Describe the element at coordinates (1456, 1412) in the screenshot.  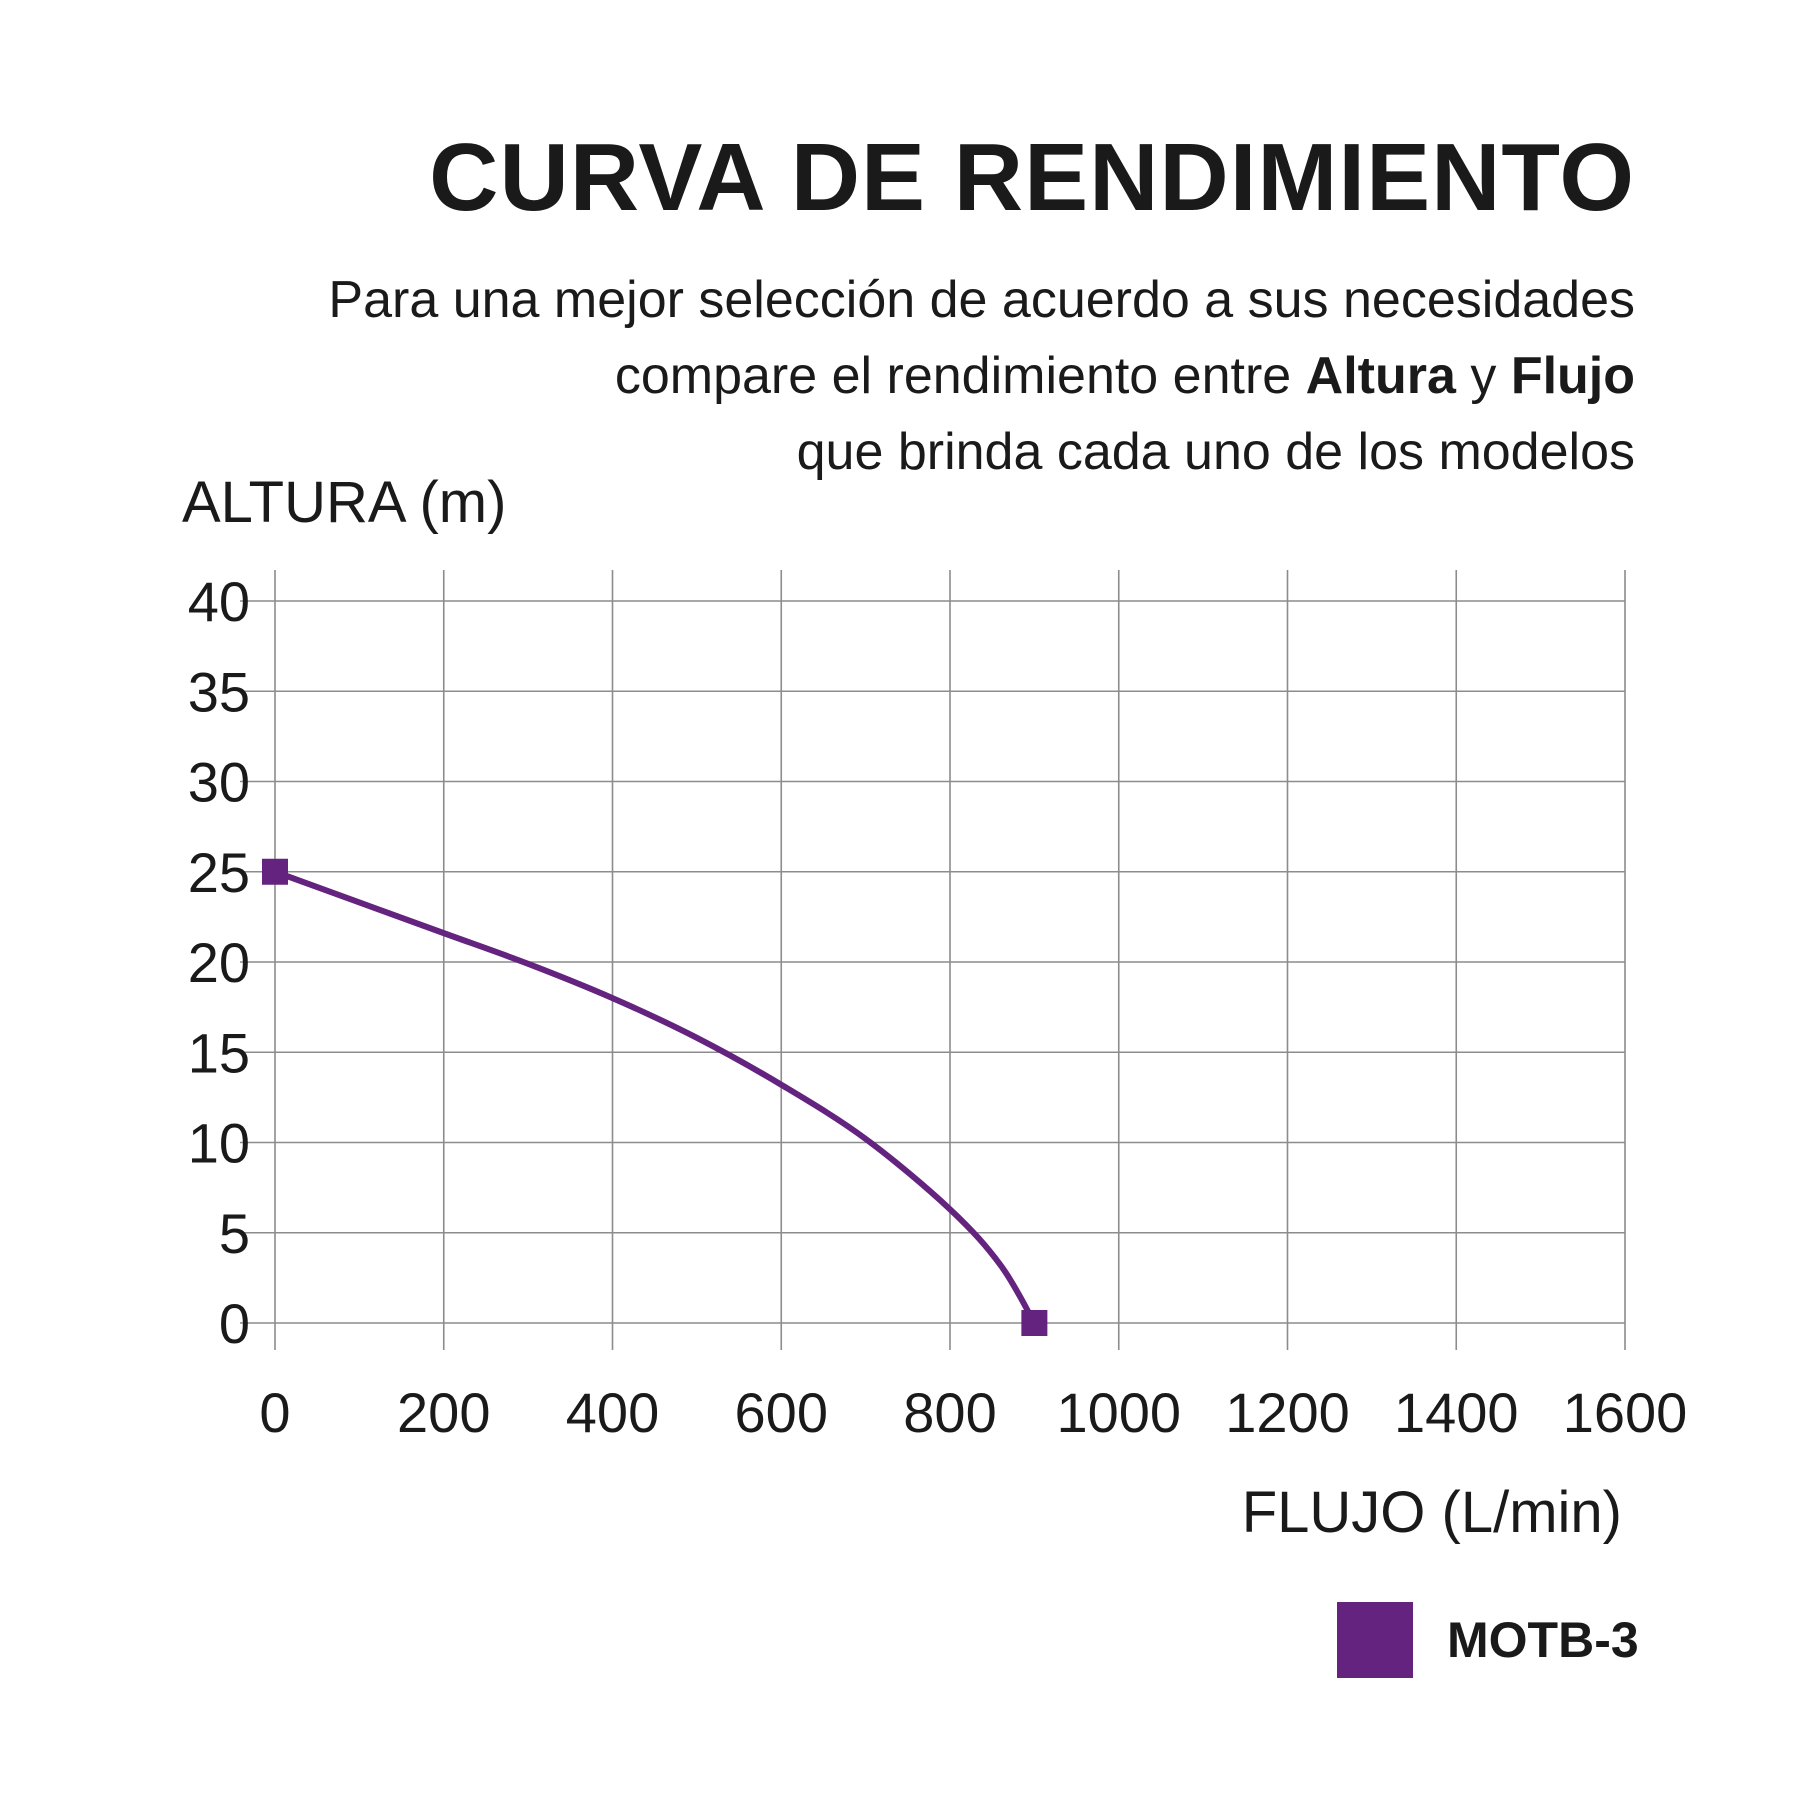
I see `x-tick-label: 1400` at that location.